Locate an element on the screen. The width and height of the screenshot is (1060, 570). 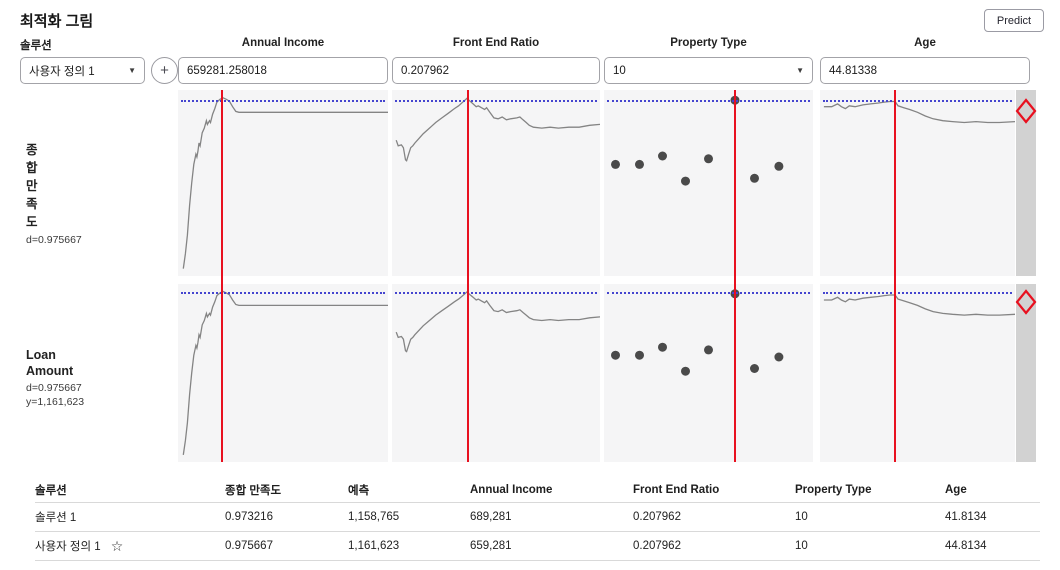
response2-predicted: y=1,161,623 is located at coordinates (55, 402).